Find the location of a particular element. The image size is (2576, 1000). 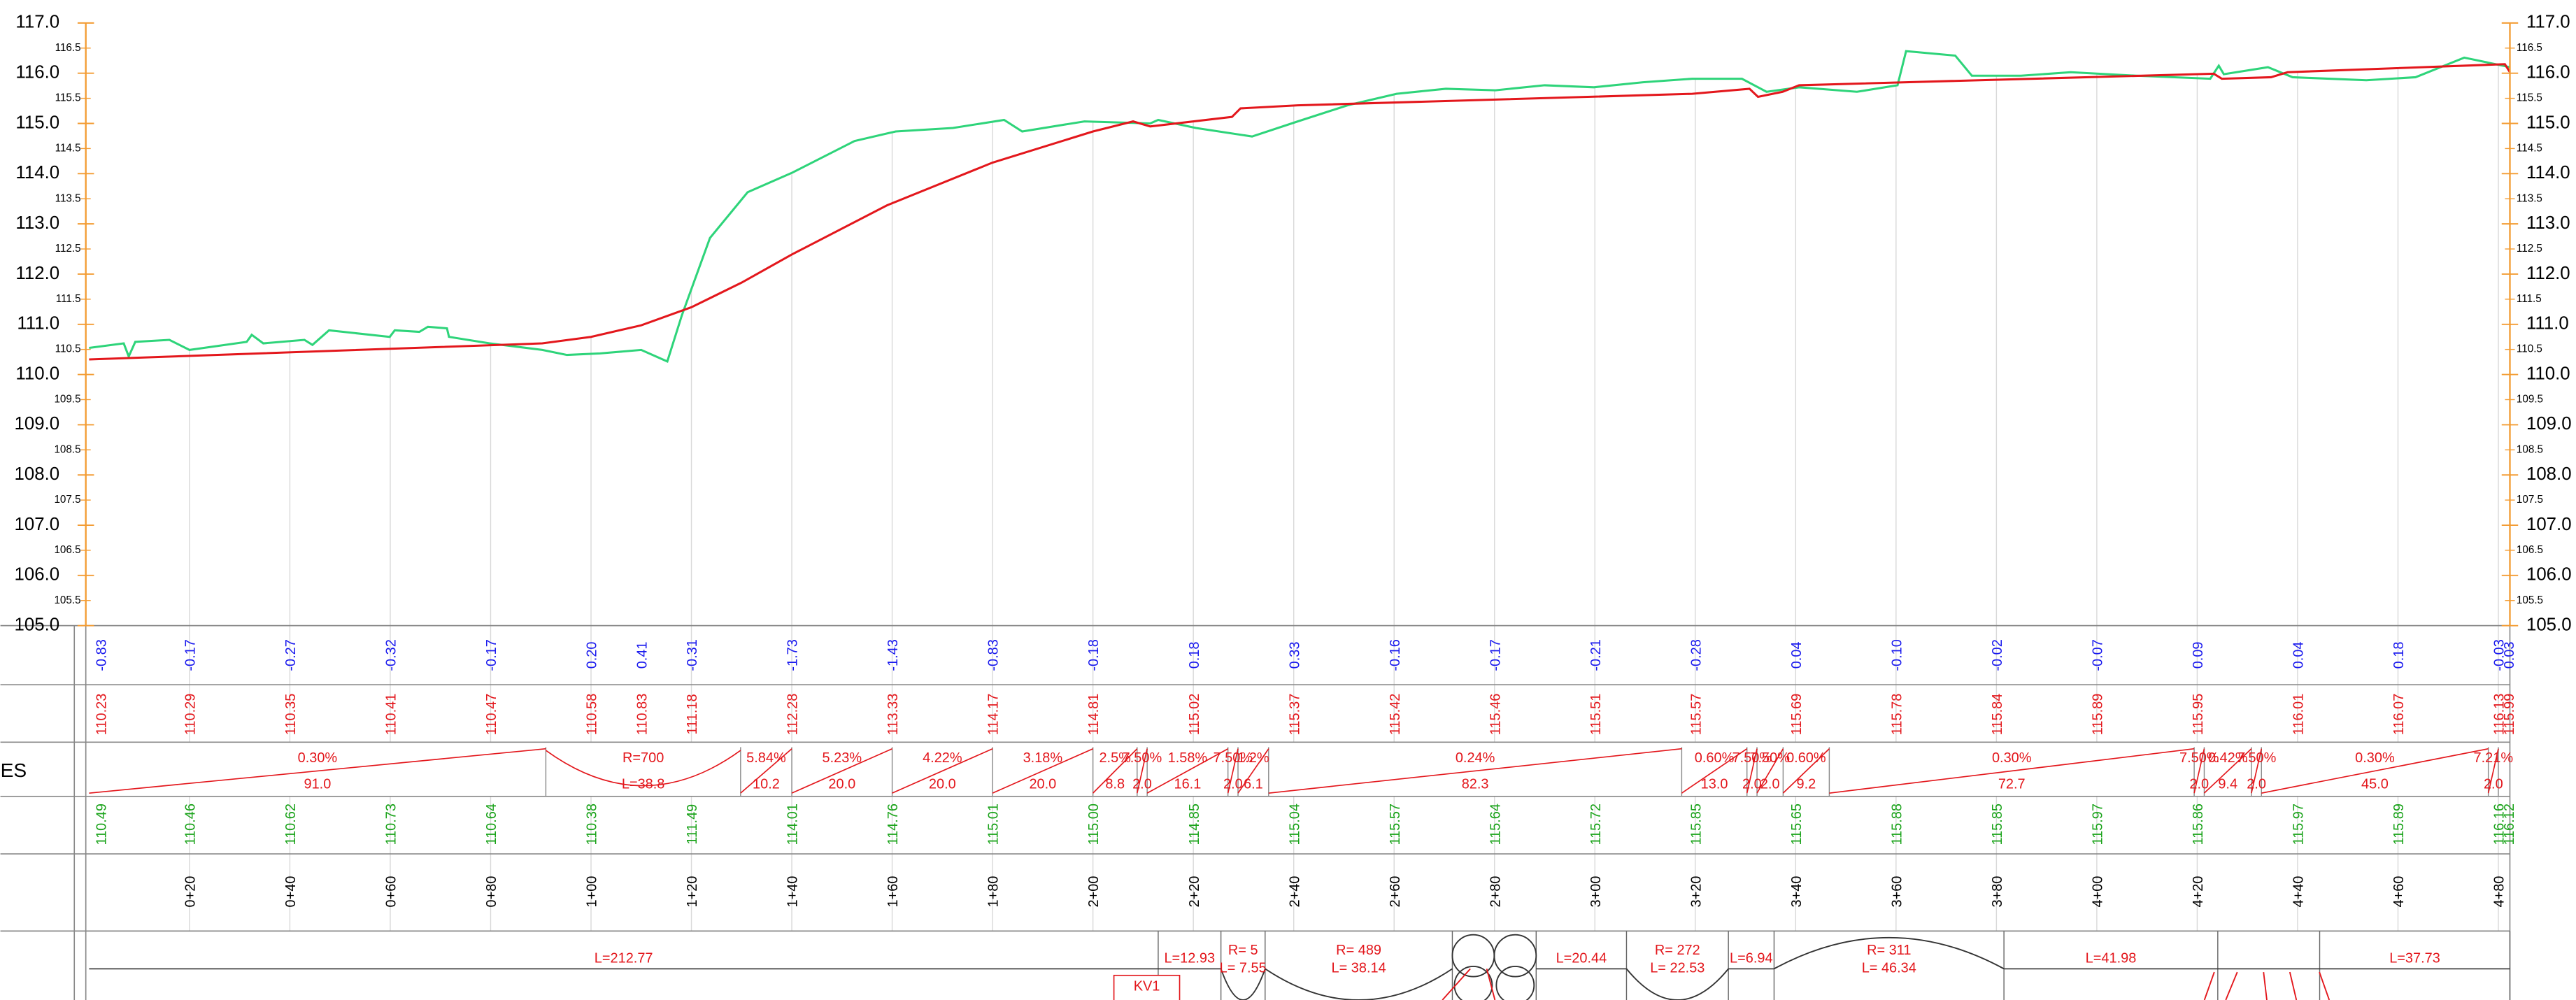

band-value: -0.28 is located at coordinates (1696, 655).